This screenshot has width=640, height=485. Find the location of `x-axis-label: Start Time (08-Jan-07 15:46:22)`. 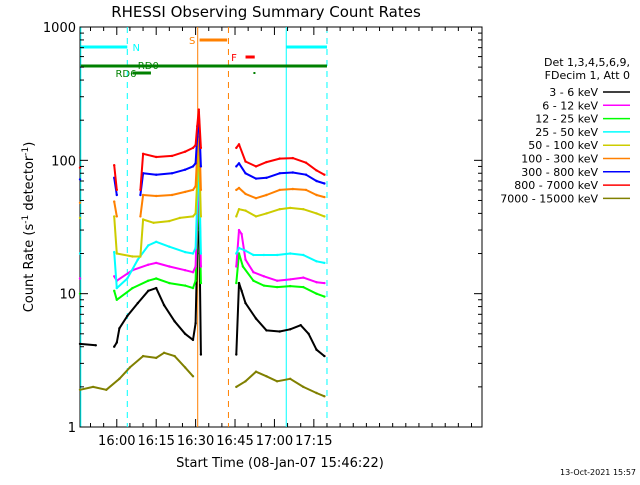

x-axis-label: Start Time (08-Jan-07 15:46:22) is located at coordinates (280, 463).